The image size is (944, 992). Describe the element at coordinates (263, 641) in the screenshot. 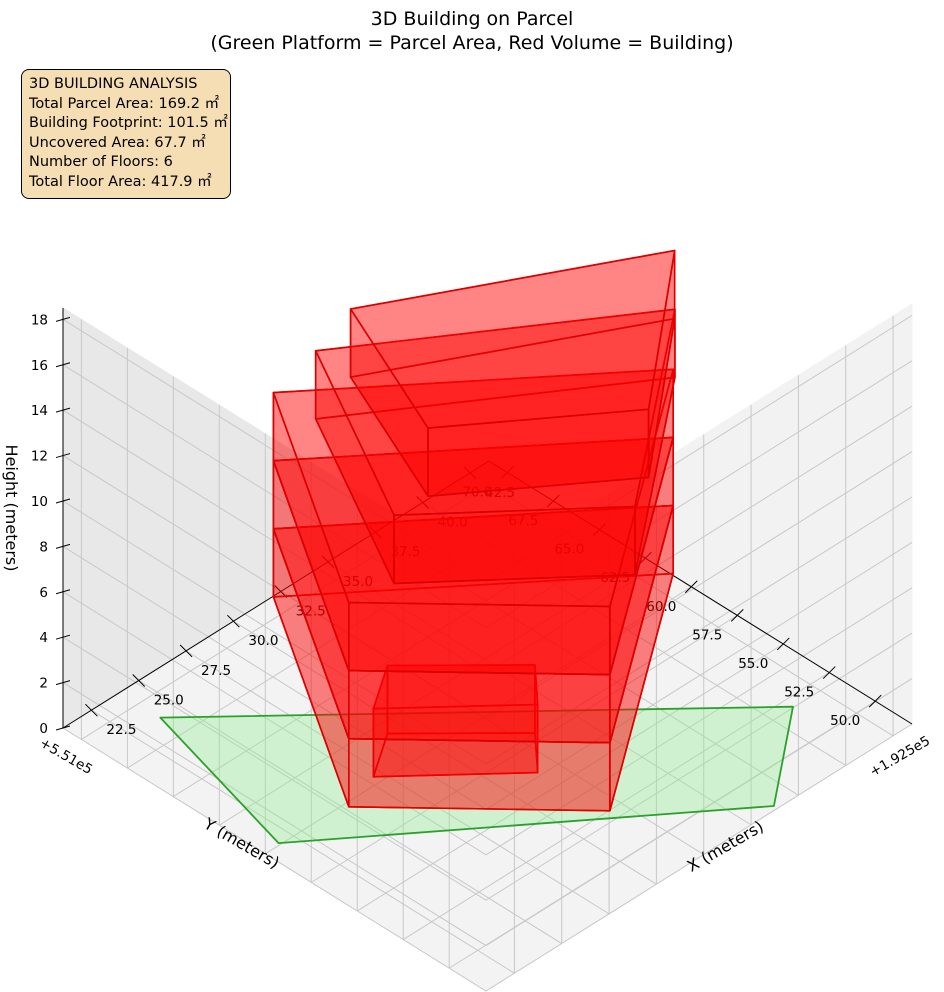

I see `x-tick-label: 30.0` at that location.